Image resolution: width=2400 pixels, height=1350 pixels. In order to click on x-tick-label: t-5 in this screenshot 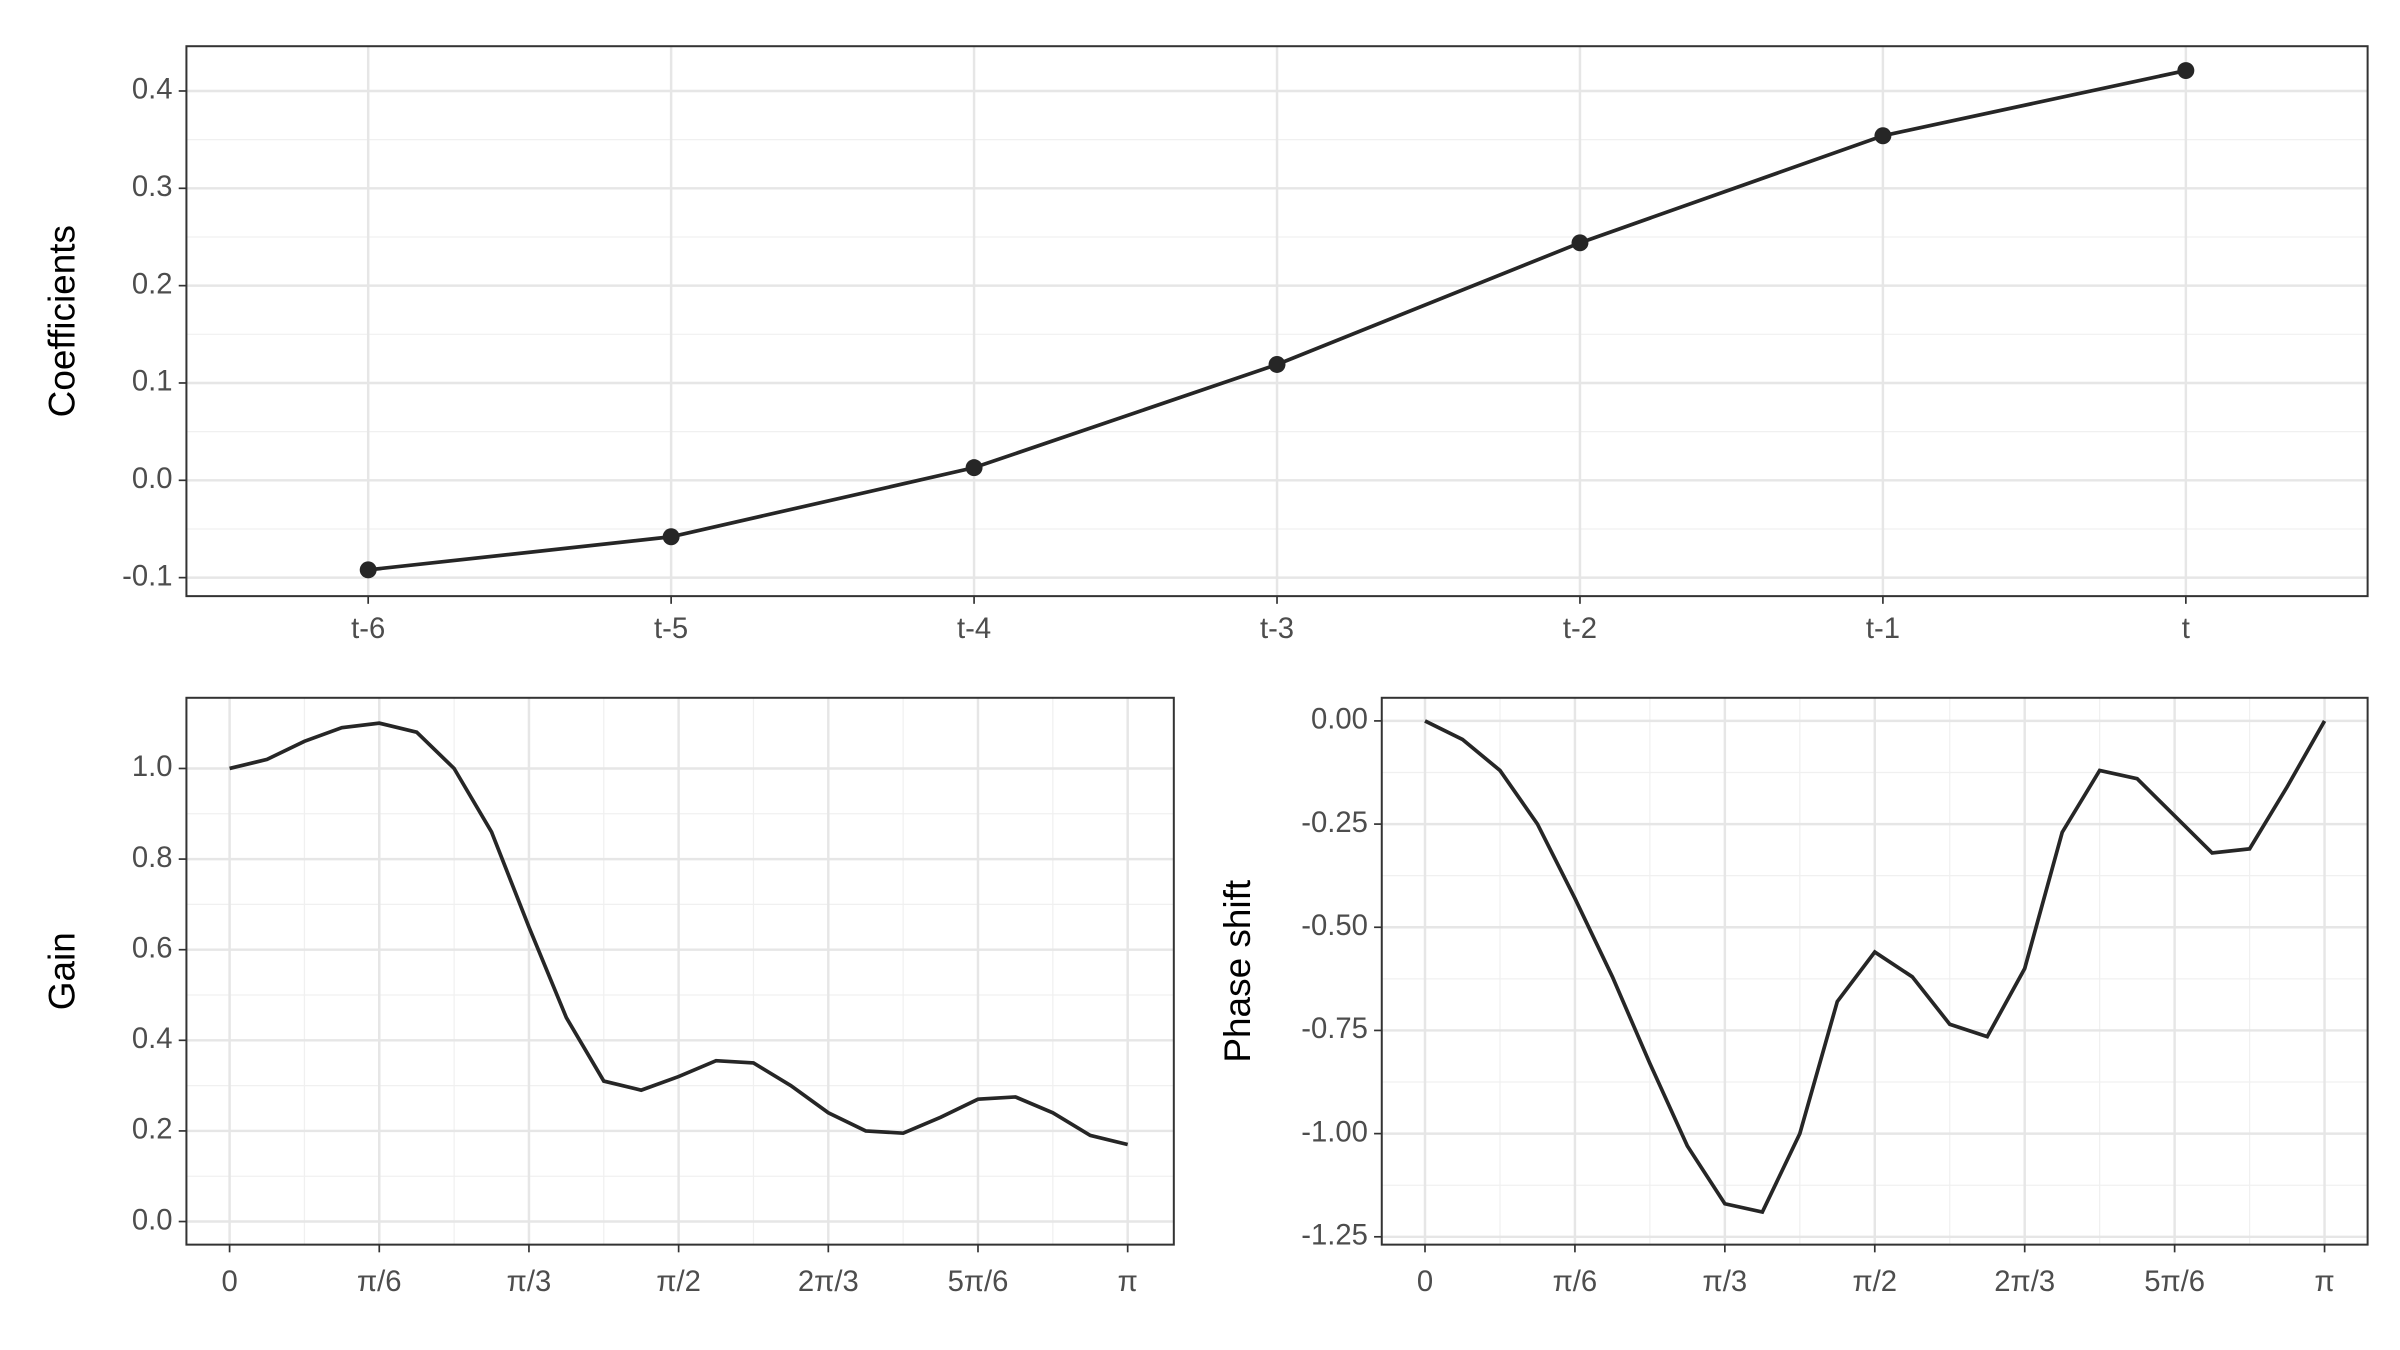, I will do `click(671, 629)`.